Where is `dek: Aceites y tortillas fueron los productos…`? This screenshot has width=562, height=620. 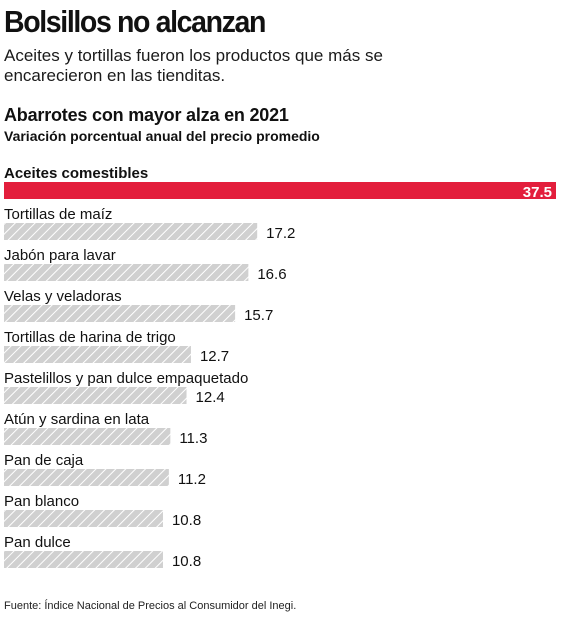
dek: Aceites y tortillas fueron los productos… is located at coordinates (193, 65).